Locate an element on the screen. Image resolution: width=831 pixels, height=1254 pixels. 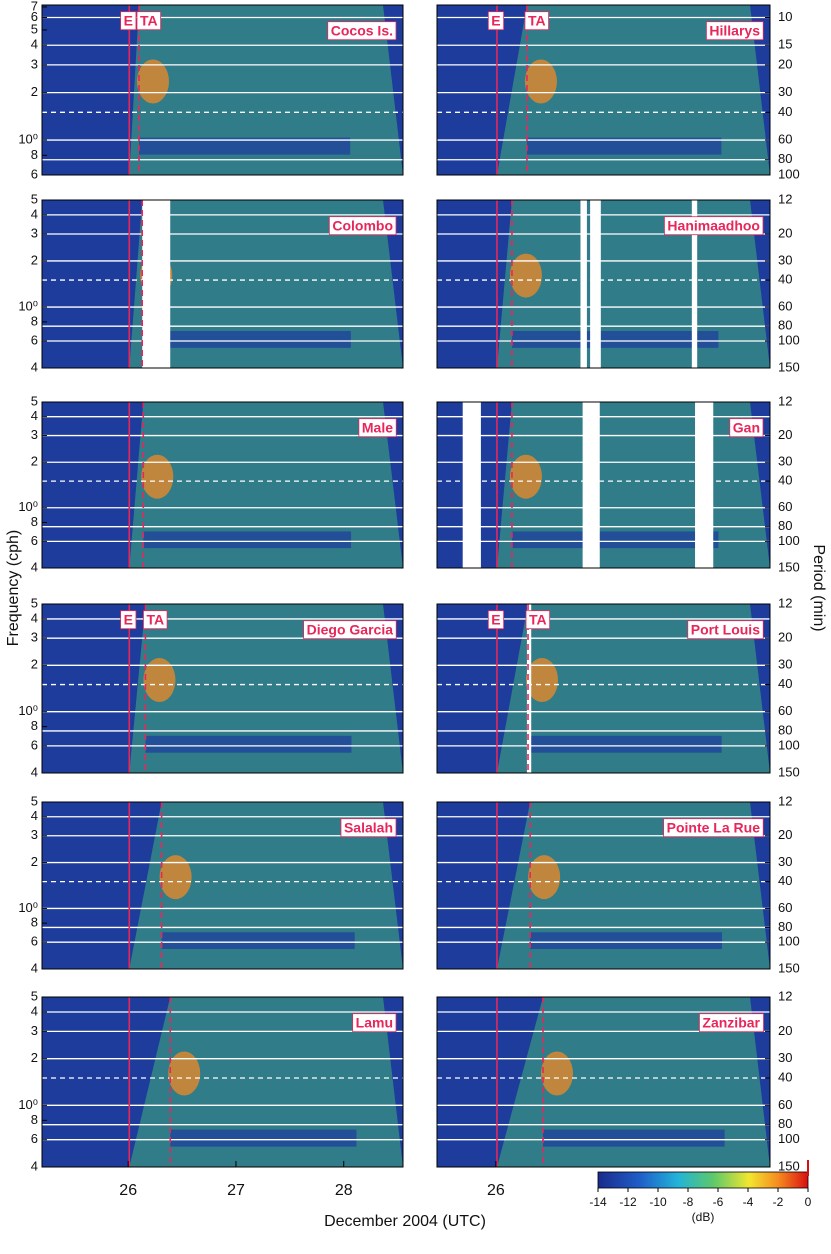
y-axis-label: Frequency (cph) is located at coordinates (13, 588).